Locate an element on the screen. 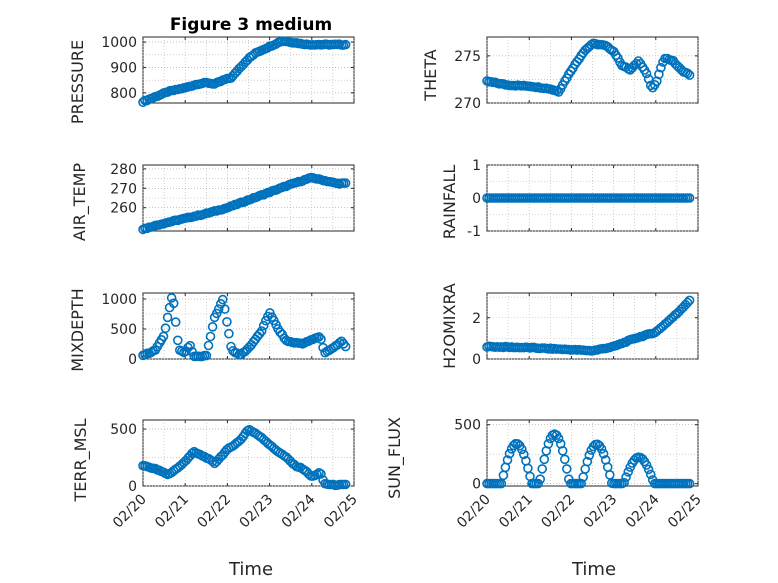  sunflux-xlabel: Time is located at coordinates (593, 569).